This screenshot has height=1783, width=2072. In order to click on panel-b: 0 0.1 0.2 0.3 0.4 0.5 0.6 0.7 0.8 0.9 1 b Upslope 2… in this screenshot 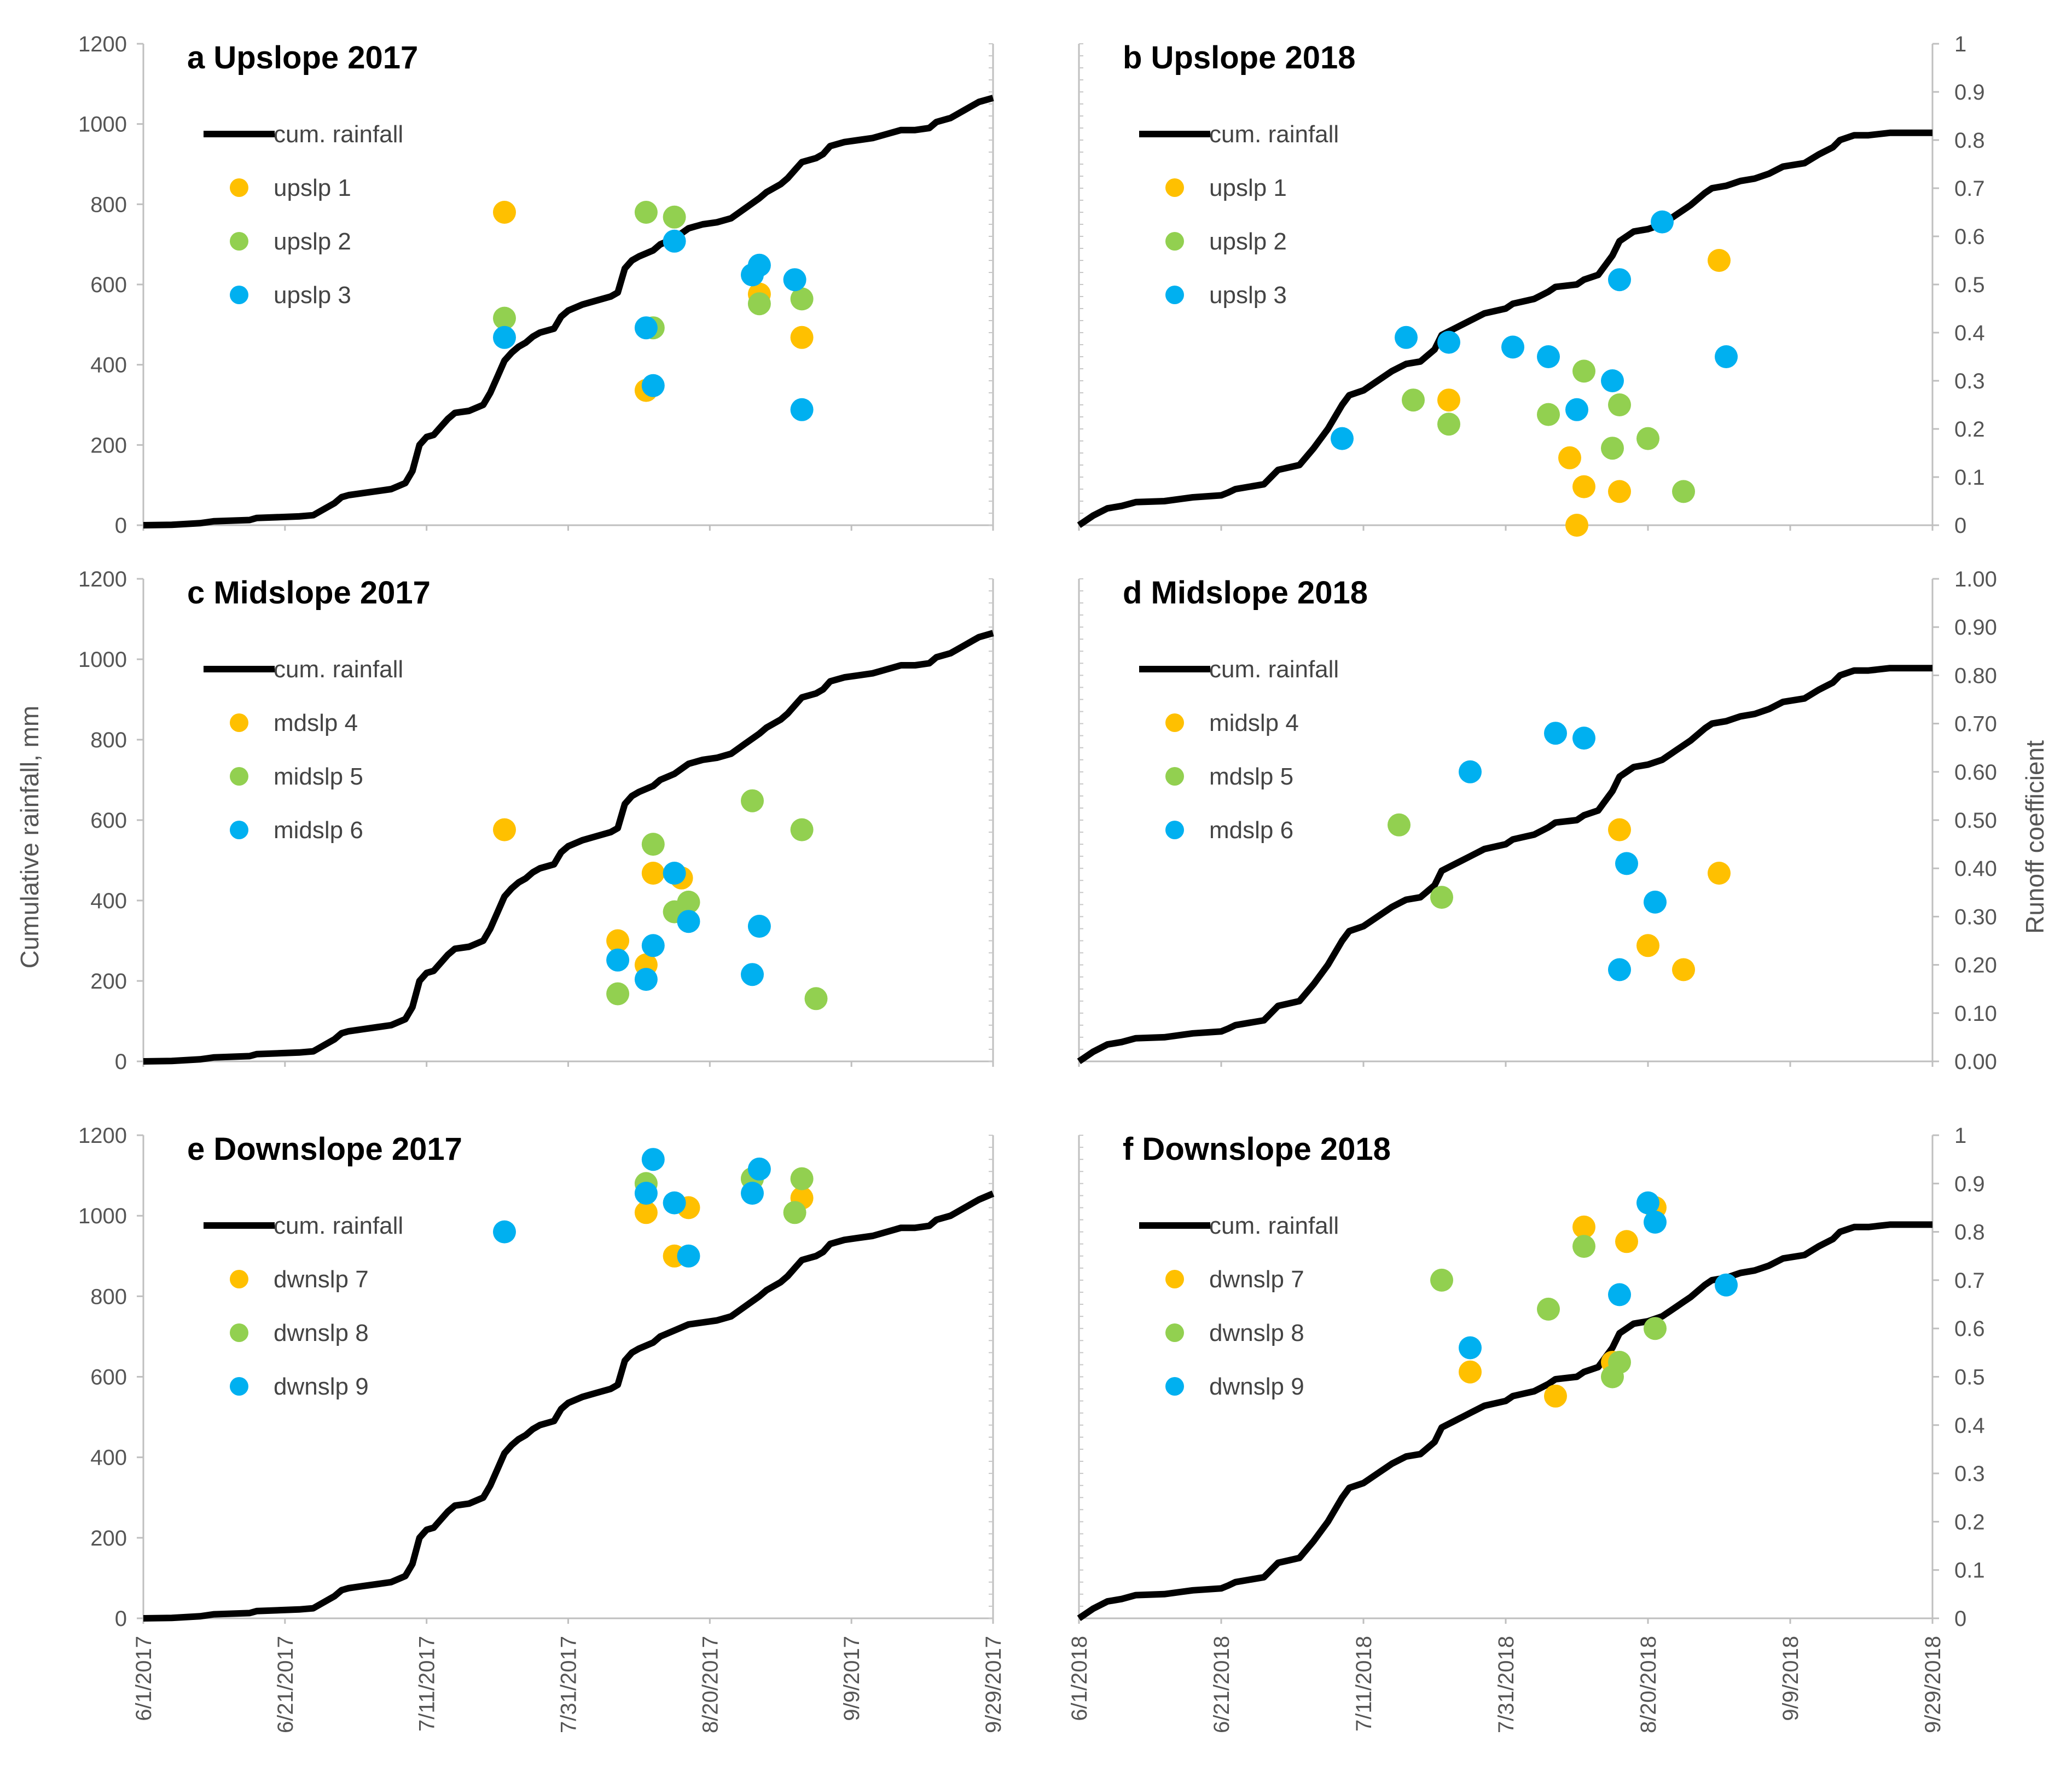, I will do `click(1531, 285)`.